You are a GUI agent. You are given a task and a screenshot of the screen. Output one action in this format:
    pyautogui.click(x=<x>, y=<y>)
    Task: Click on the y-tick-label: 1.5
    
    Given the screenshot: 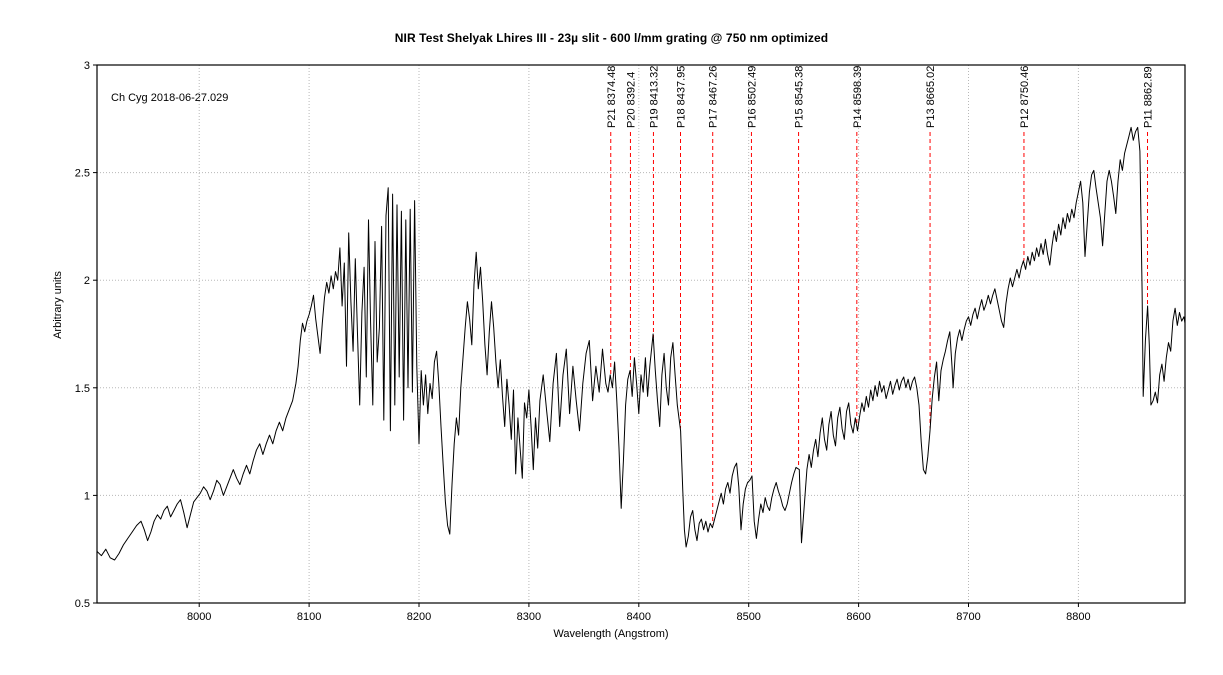 What is the action you would take?
    pyautogui.click(x=82, y=389)
    